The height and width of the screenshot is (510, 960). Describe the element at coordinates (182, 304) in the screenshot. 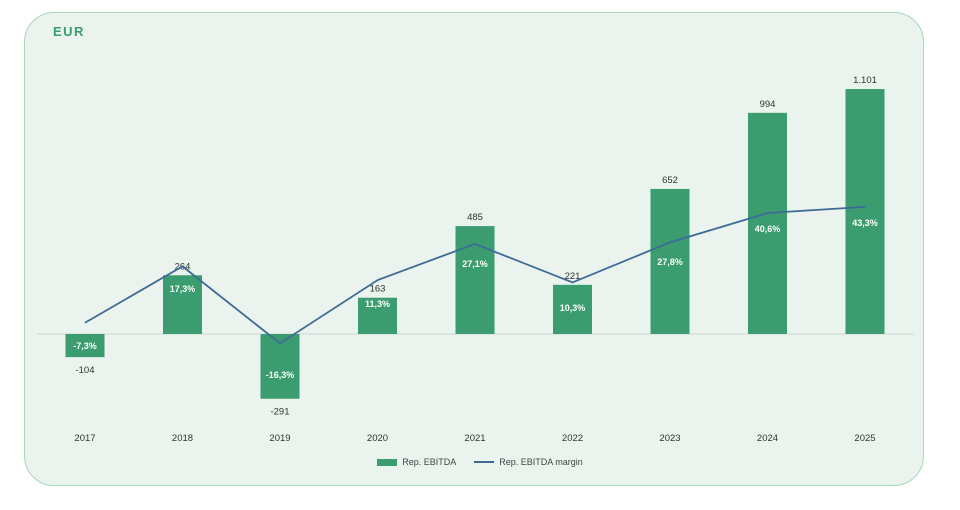

I see `bar-ebitda-2018` at that location.